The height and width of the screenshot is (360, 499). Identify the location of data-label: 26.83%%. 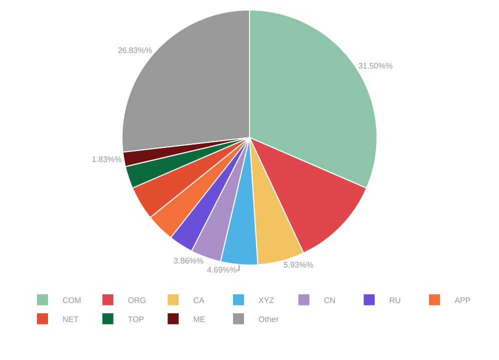
(135, 51).